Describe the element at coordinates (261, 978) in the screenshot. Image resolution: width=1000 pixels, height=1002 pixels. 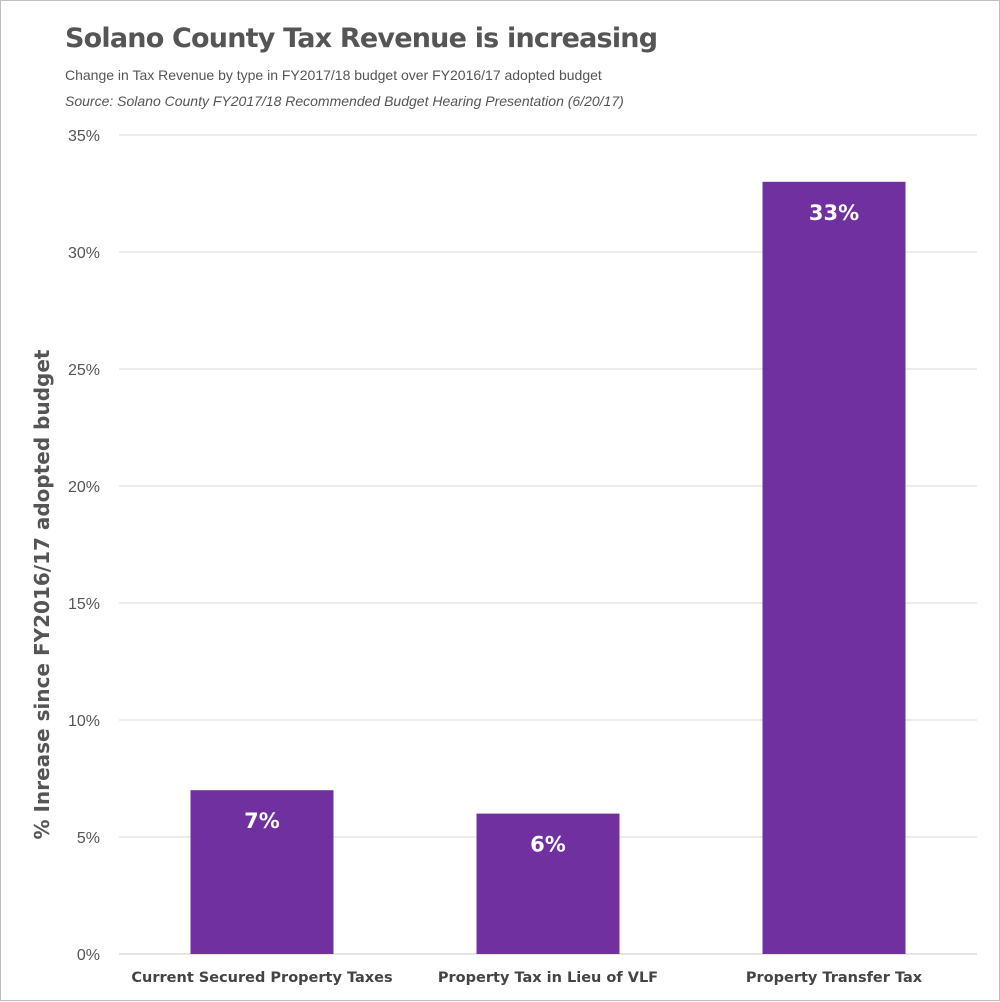
I see `x-tick-label: Current Secured Property Taxes` at that location.